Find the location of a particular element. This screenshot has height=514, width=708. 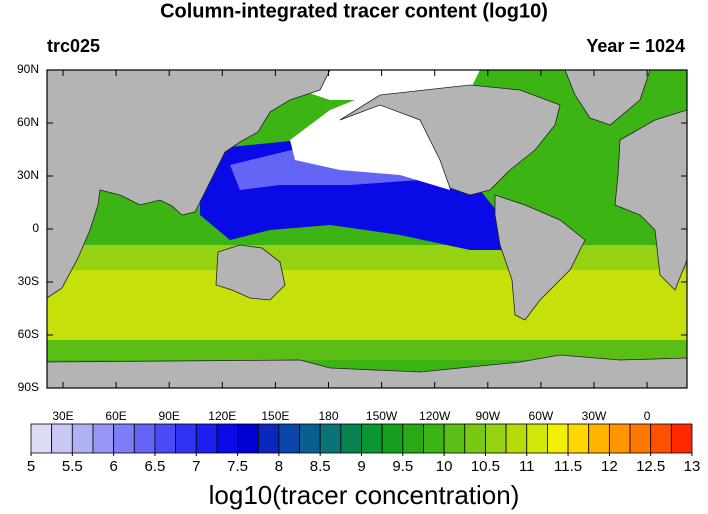

lon-label: 60W is located at coordinates (541, 416).